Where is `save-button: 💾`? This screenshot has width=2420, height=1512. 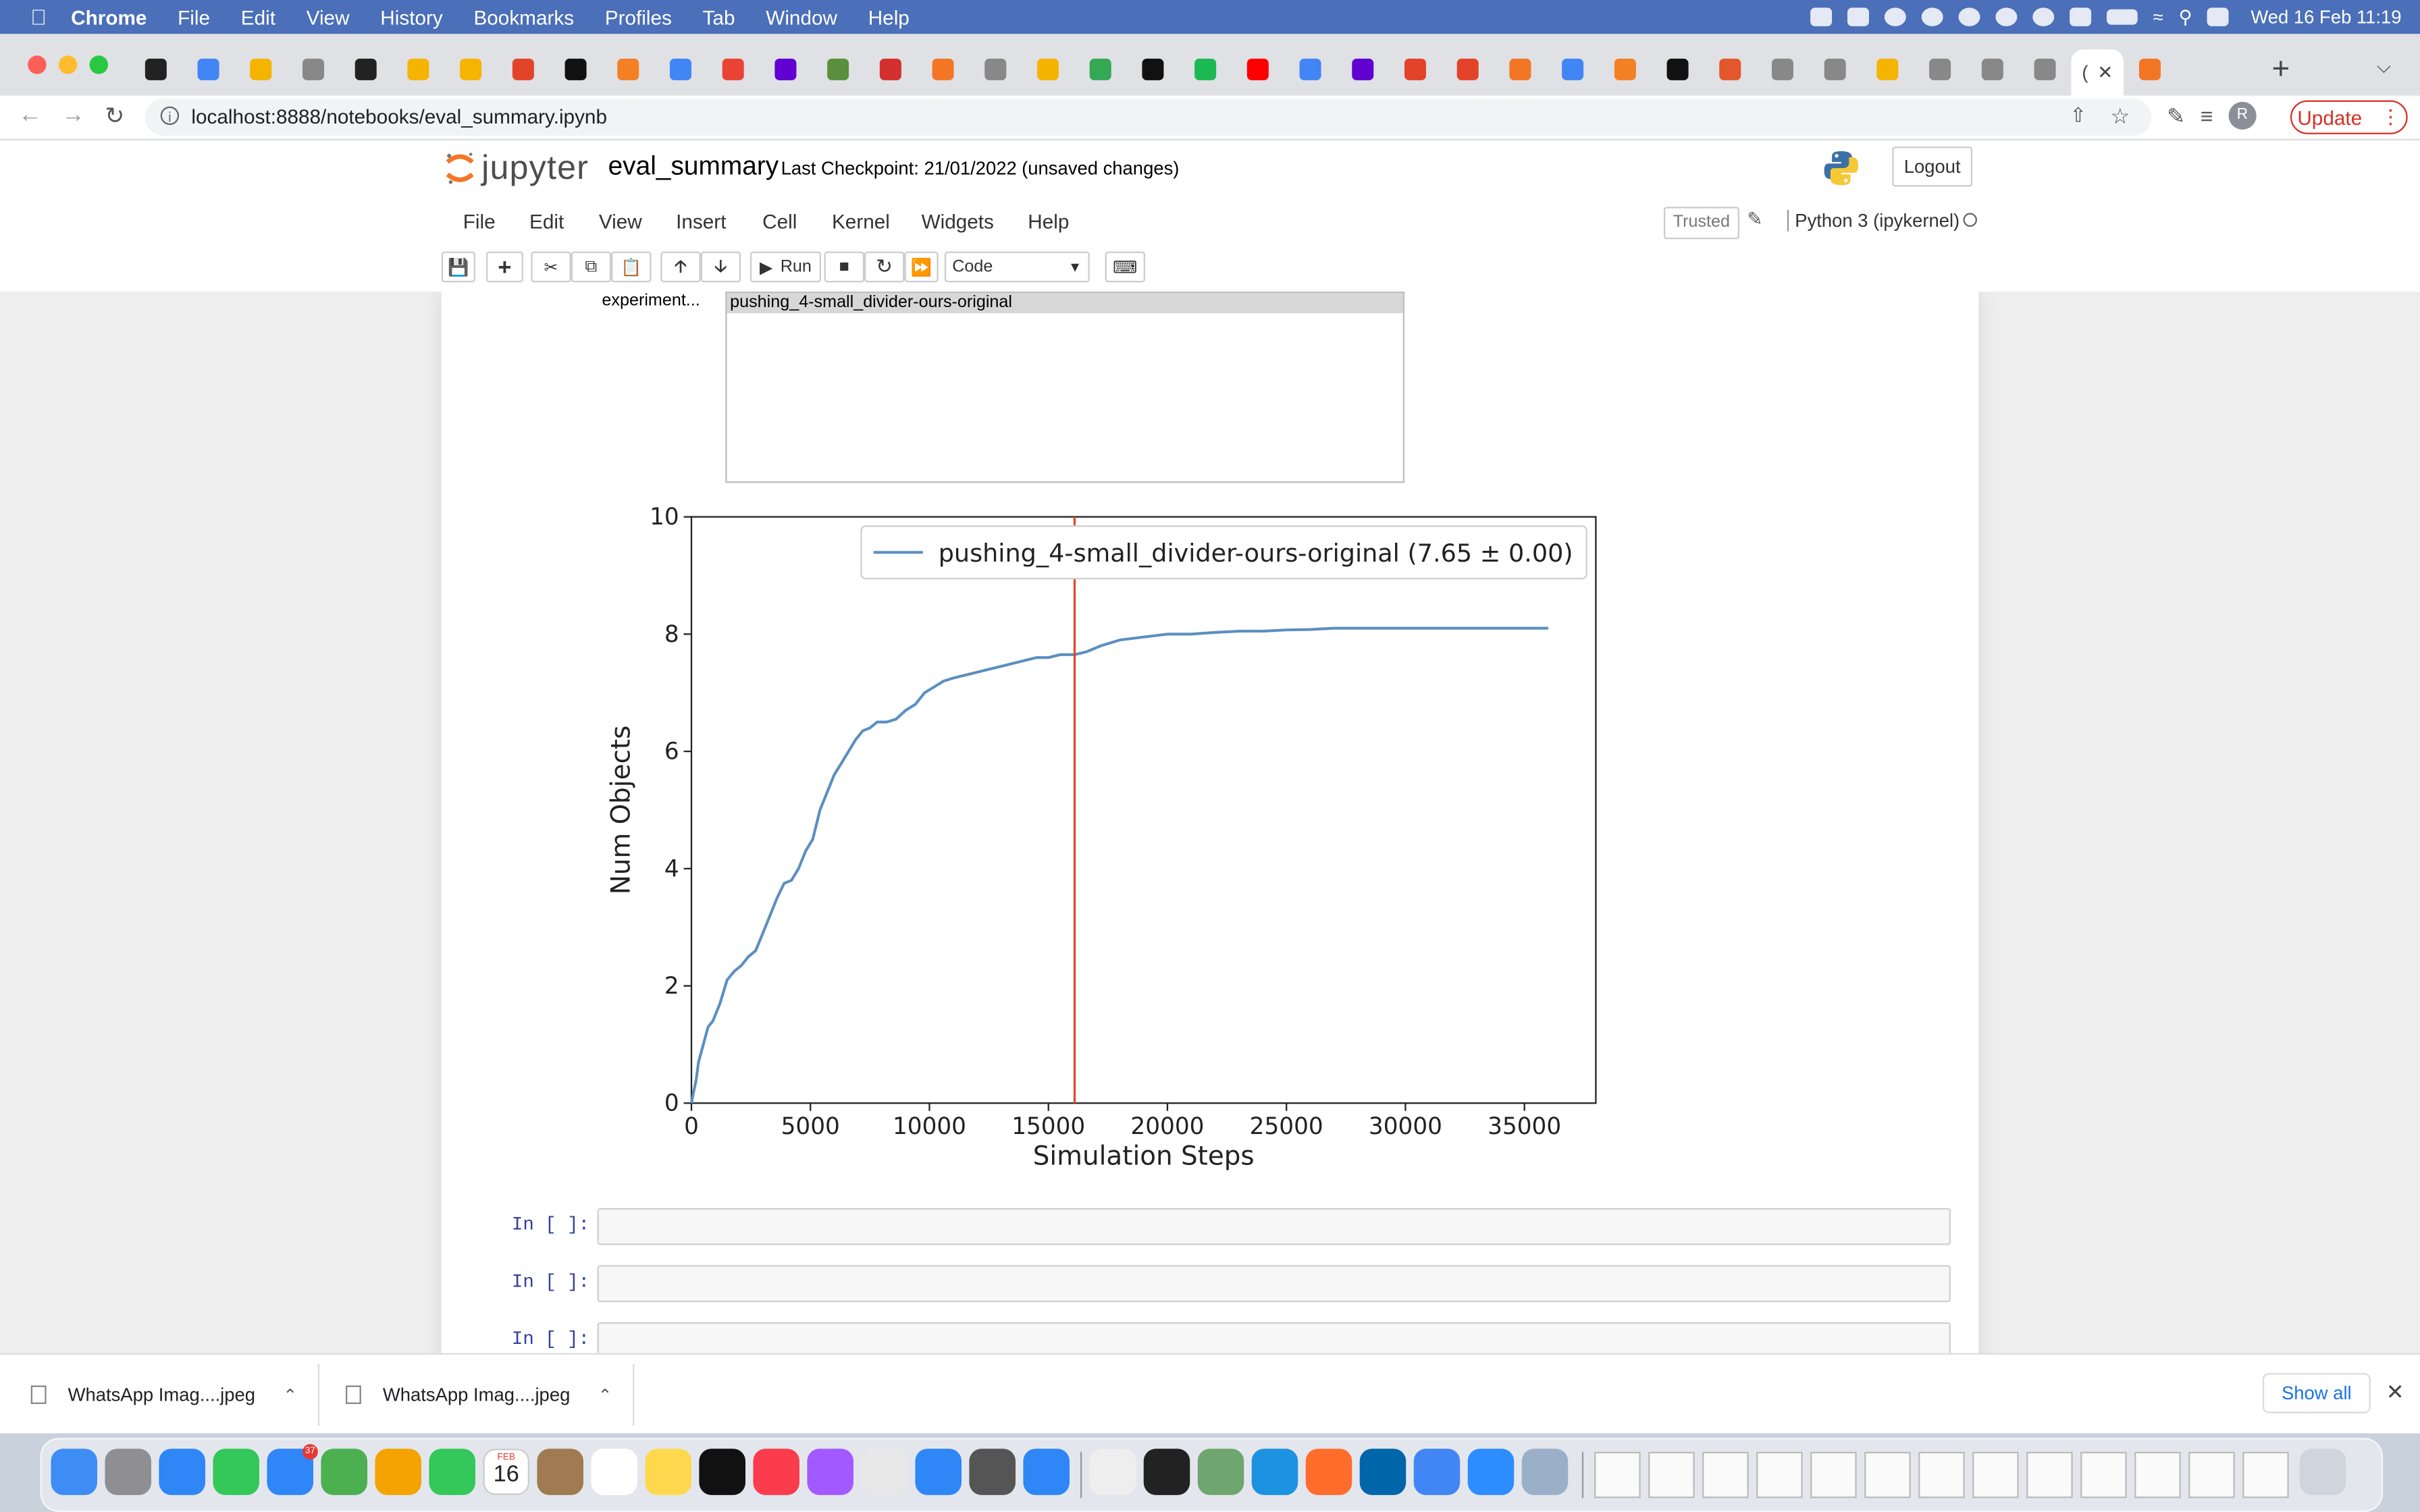
save-button: 💾 is located at coordinates (458, 267).